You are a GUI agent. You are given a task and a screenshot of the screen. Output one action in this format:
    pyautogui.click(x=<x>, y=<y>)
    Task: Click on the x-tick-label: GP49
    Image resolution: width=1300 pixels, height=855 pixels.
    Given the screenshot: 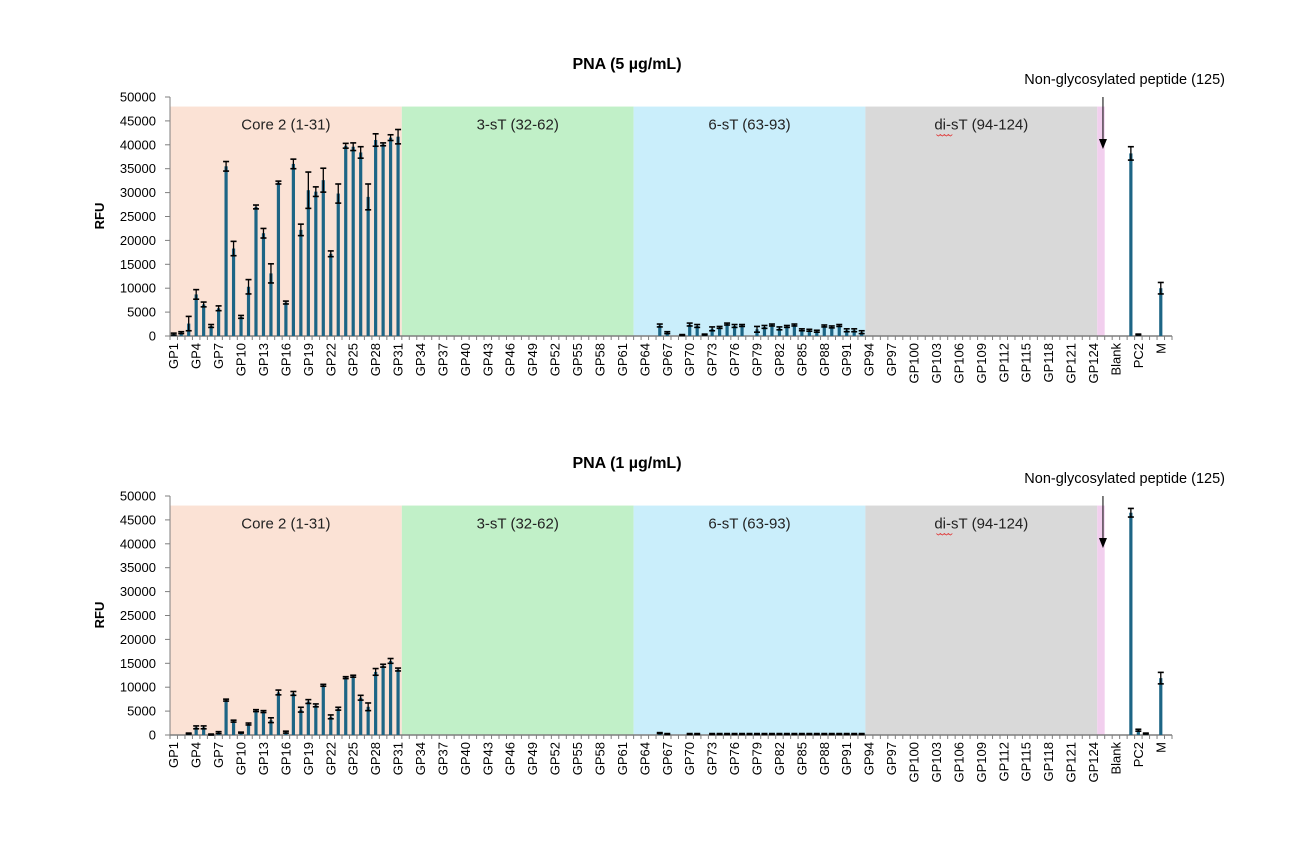 What is the action you would take?
    pyautogui.click(x=532, y=758)
    